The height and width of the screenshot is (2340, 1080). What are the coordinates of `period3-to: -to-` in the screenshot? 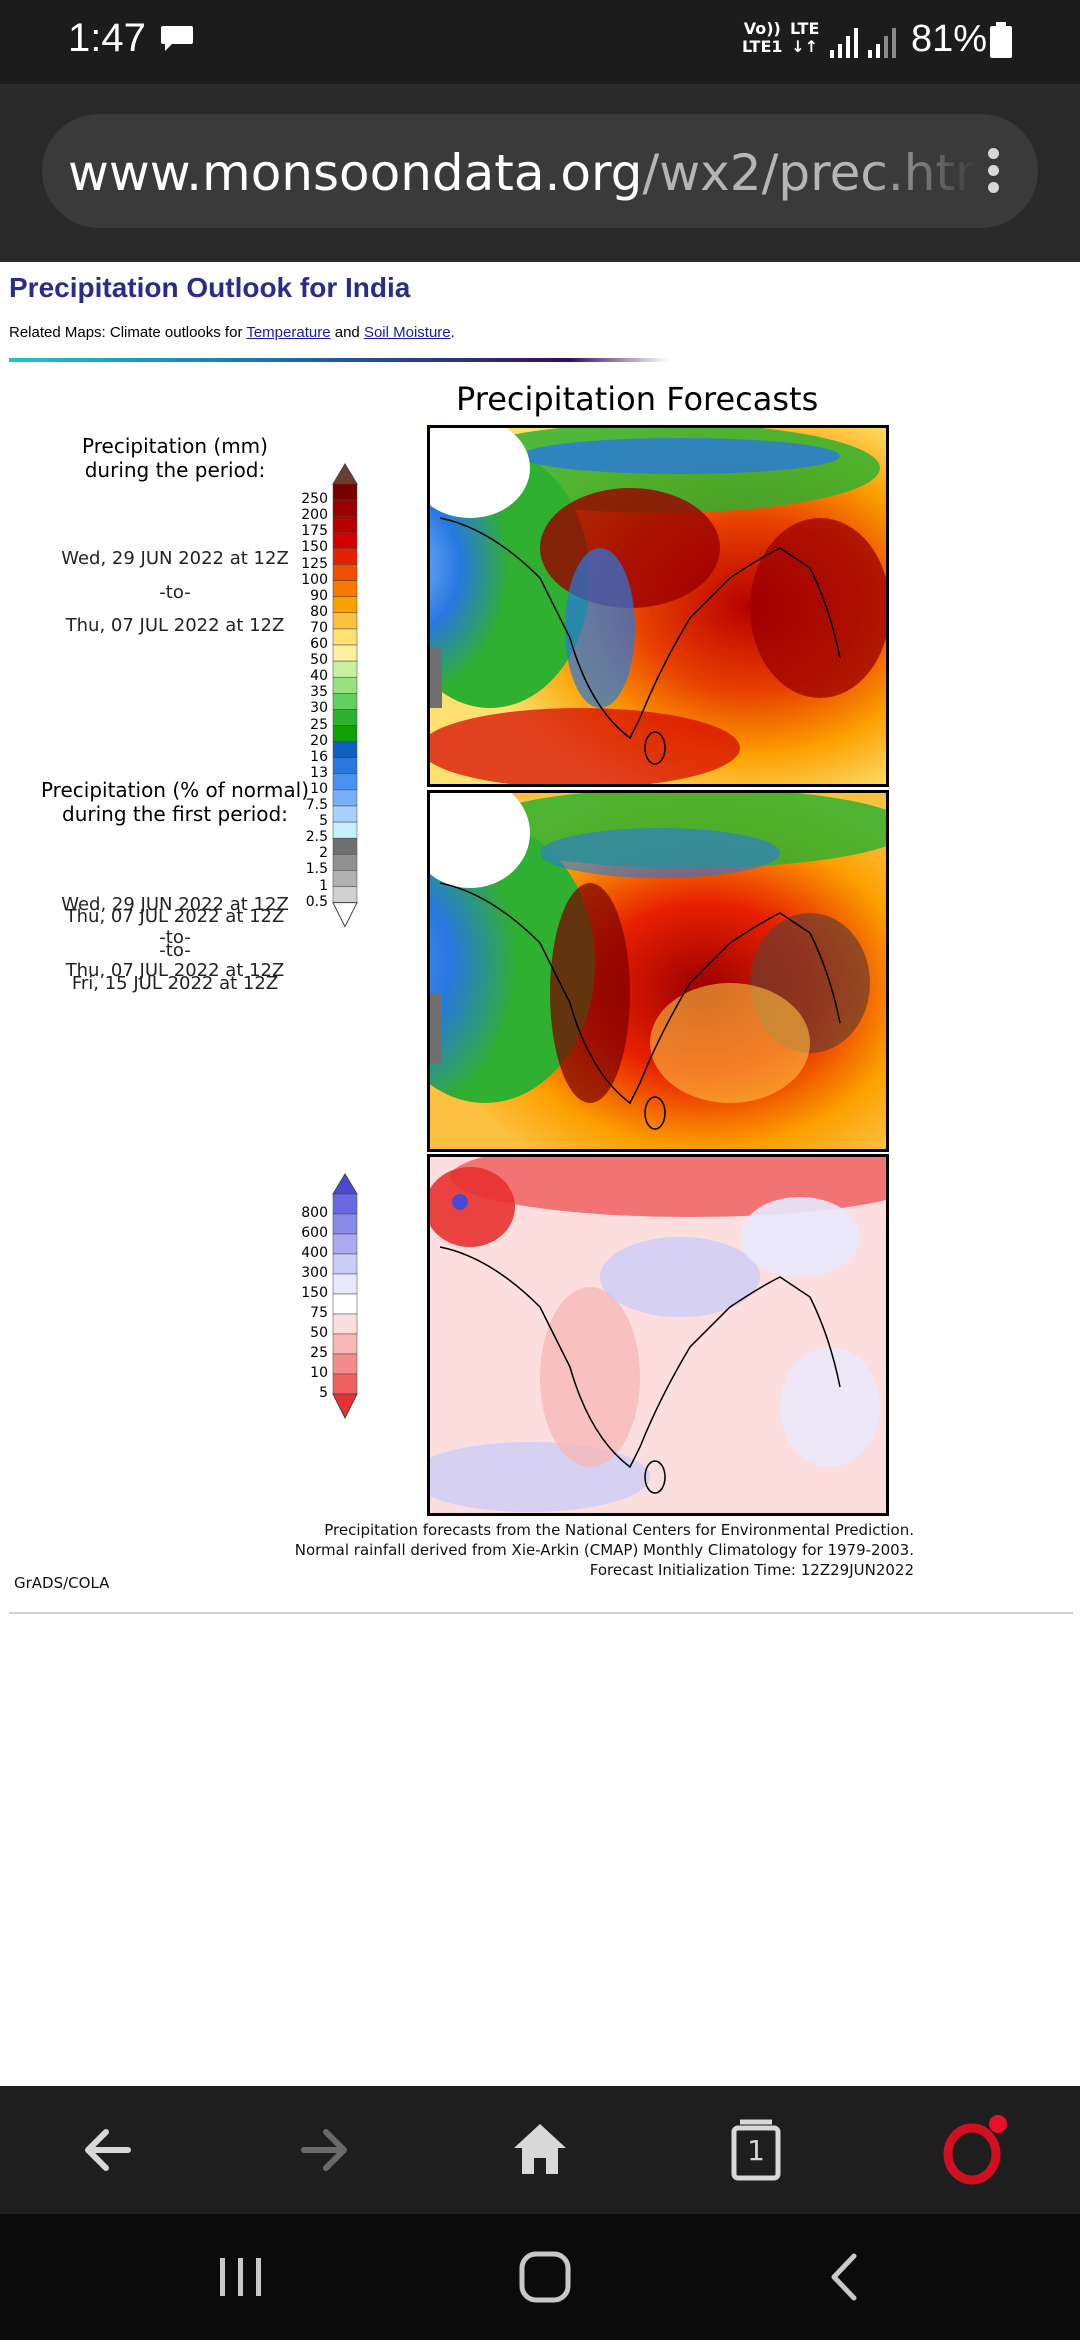 It's located at (175, 937).